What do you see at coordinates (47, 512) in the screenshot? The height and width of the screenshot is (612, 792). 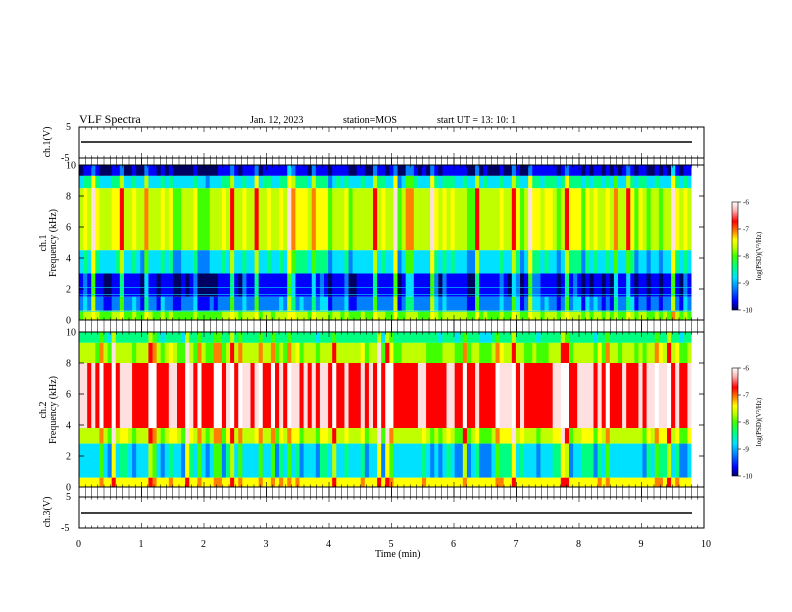 I see `ch3-waveform-ylabel: ch.3(V)` at bounding box center [47, 512].